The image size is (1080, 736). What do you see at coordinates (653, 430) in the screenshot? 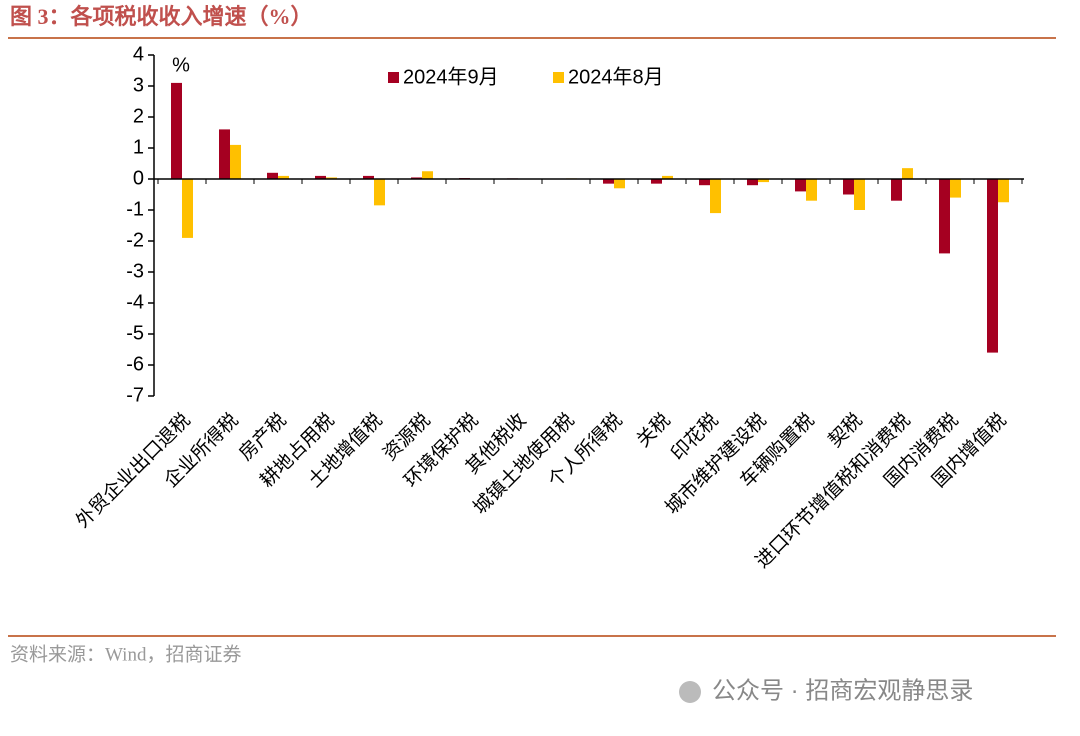
I see `x-tick-label: 关税` at bounding box center [653, 430].